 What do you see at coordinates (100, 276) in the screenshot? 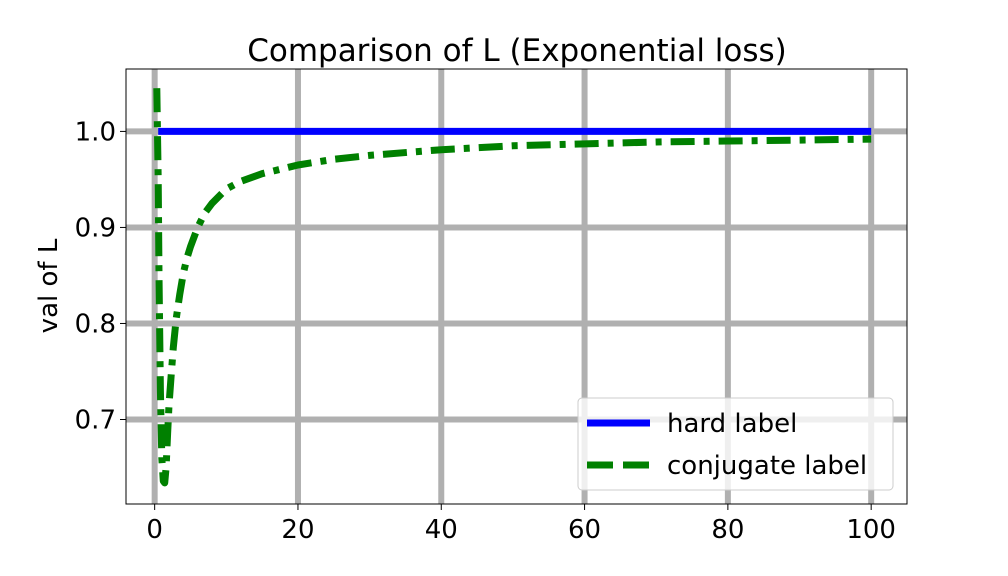
I see `y-axis-ticks: 0.7 0.8 0.9 1.0` at bounding box center [100, 276].